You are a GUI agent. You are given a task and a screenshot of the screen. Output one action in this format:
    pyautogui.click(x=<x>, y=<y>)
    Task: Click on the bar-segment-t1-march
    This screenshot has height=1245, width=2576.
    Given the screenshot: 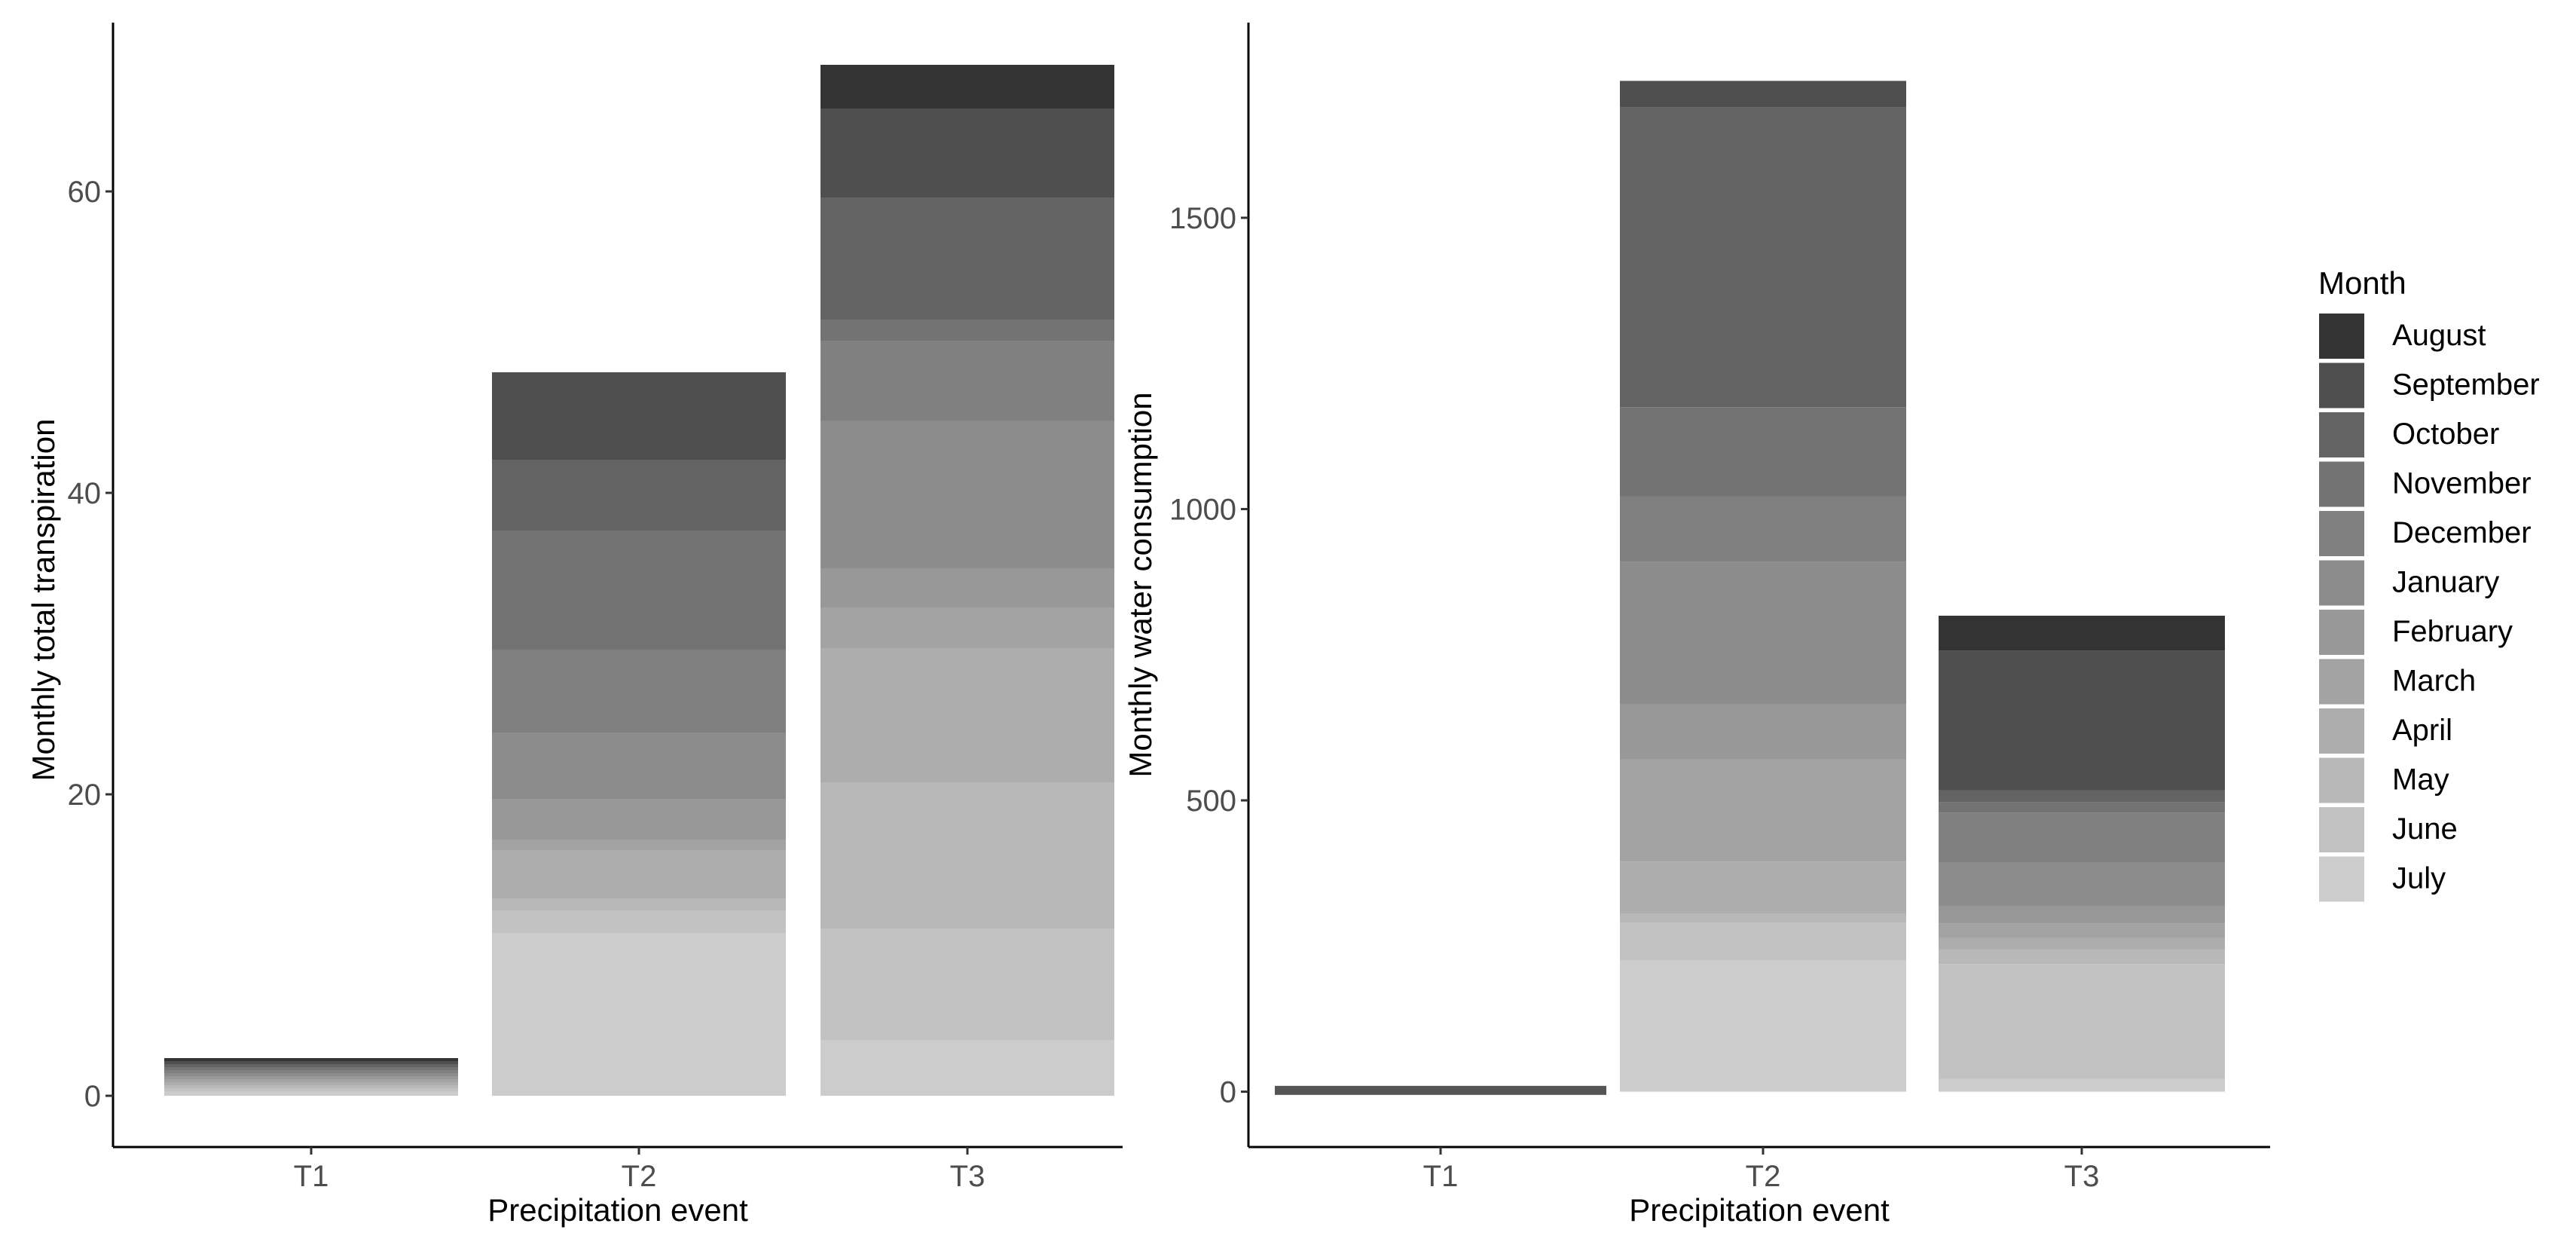 What is the action you would take?
    pyautogui.click(x=311, y=1080)
    